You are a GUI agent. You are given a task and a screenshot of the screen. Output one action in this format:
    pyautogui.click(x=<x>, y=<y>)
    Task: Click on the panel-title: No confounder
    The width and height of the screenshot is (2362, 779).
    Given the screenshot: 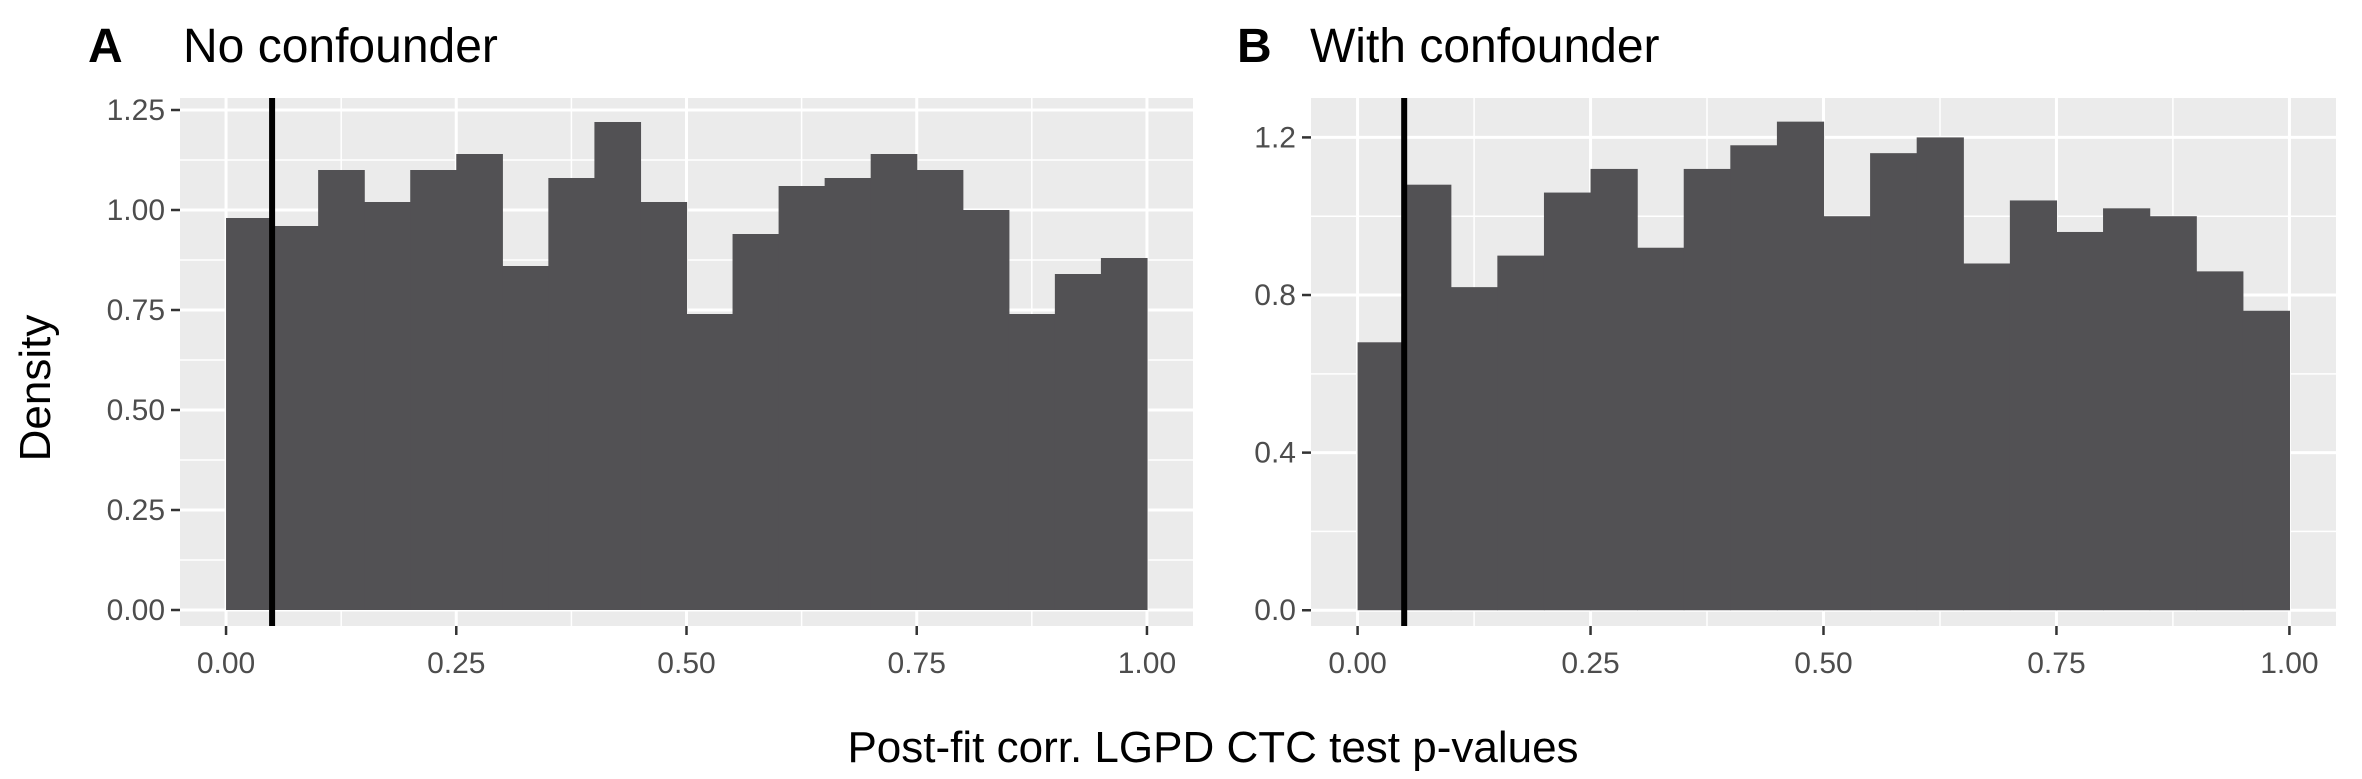 What is the action you would take?
    pyautogui.click(x=340, y=46)
    